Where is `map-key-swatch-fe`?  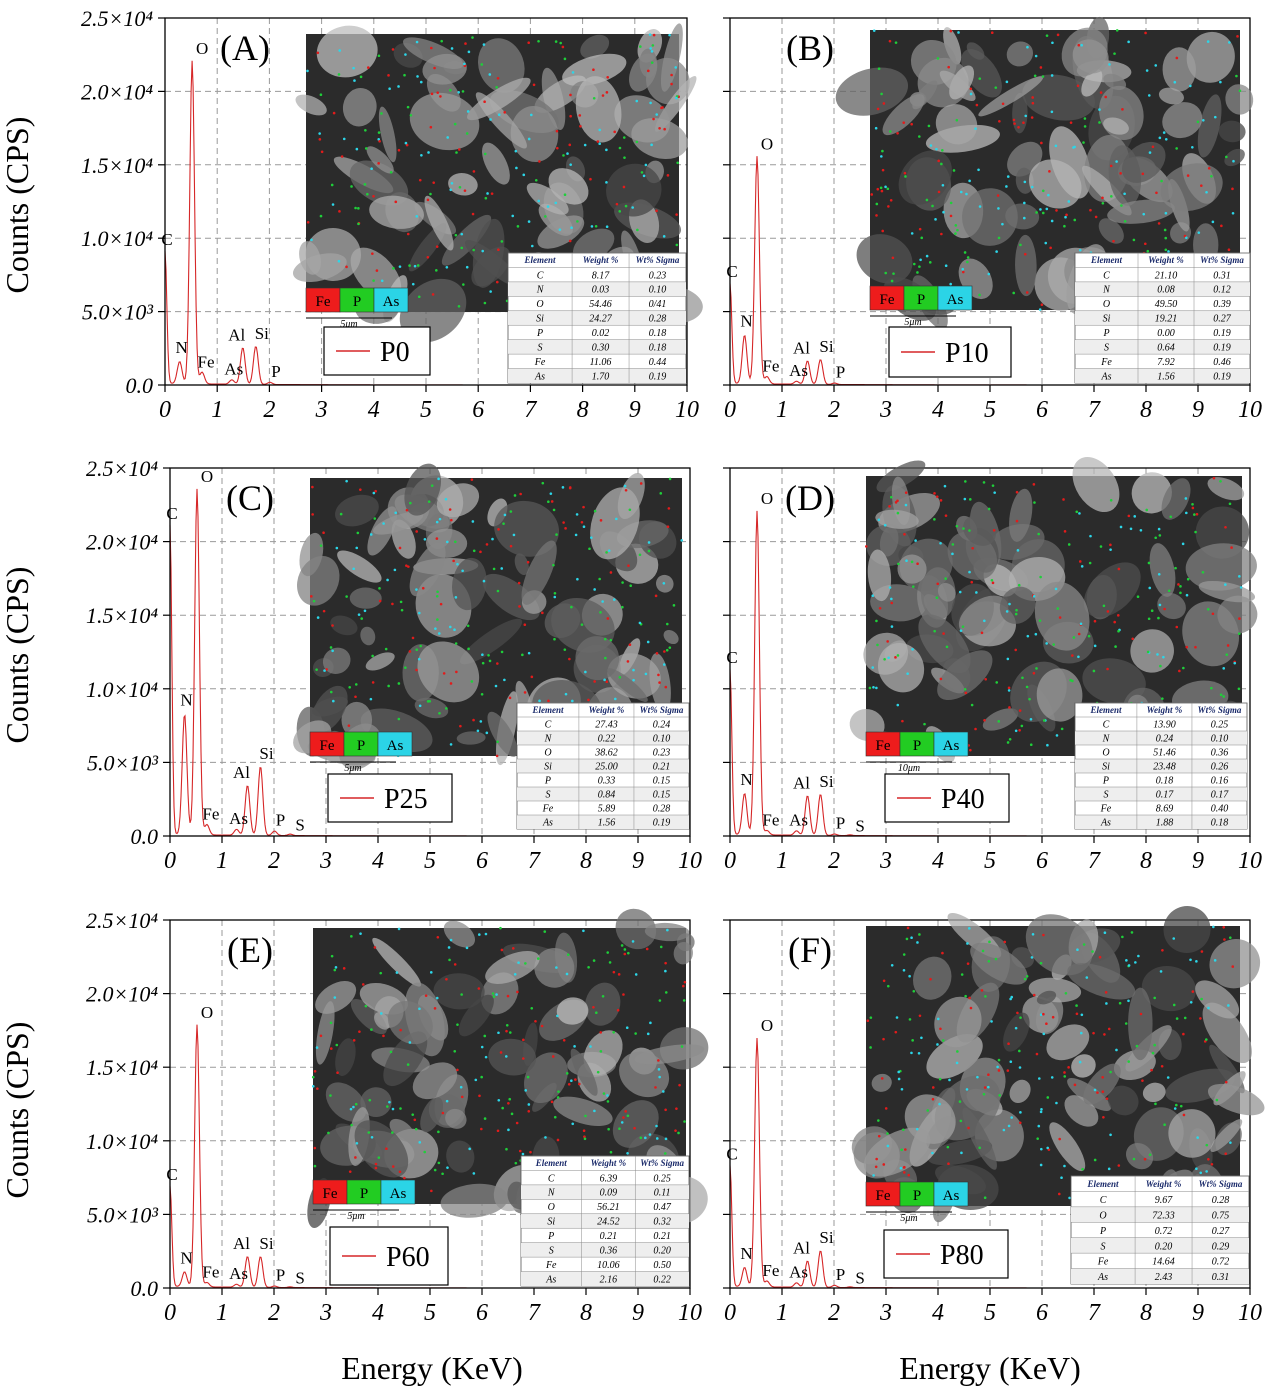
map-key-swatch-fe is located at coordinates (323, 300).